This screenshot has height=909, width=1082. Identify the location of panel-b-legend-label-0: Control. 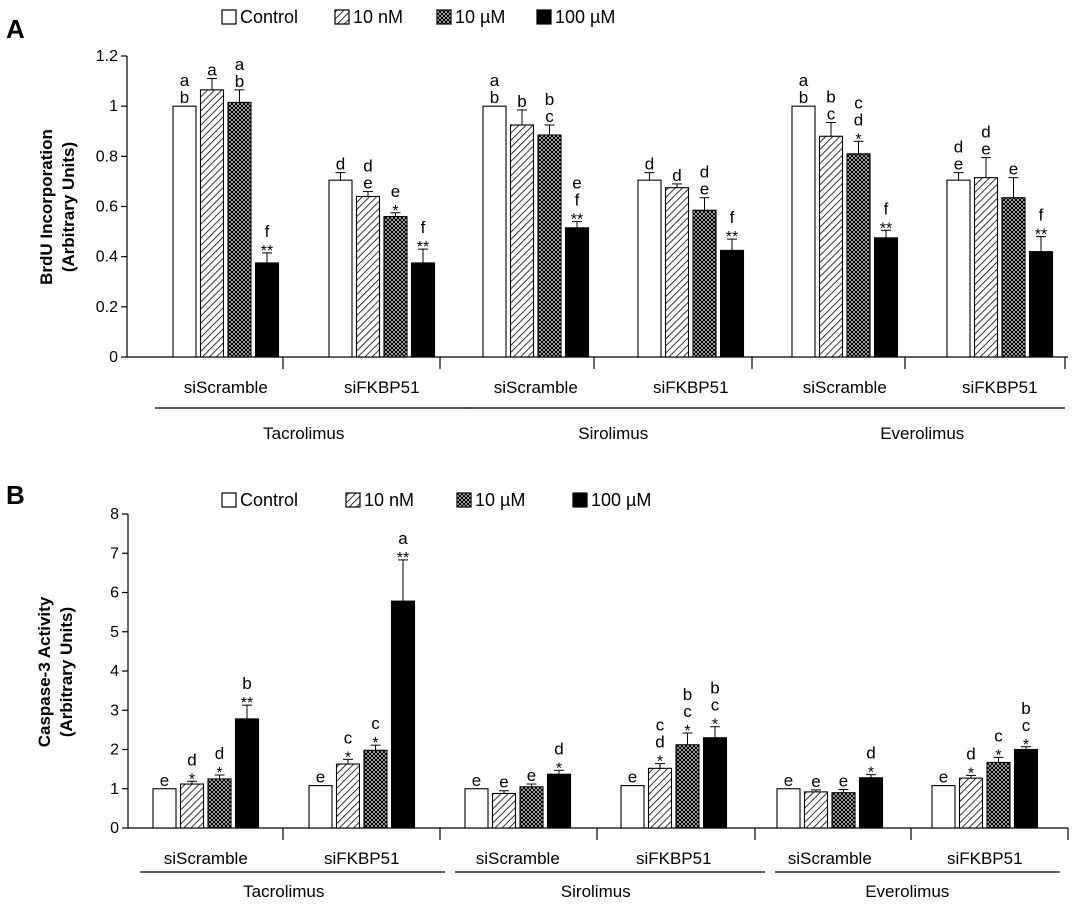
(269, 500).